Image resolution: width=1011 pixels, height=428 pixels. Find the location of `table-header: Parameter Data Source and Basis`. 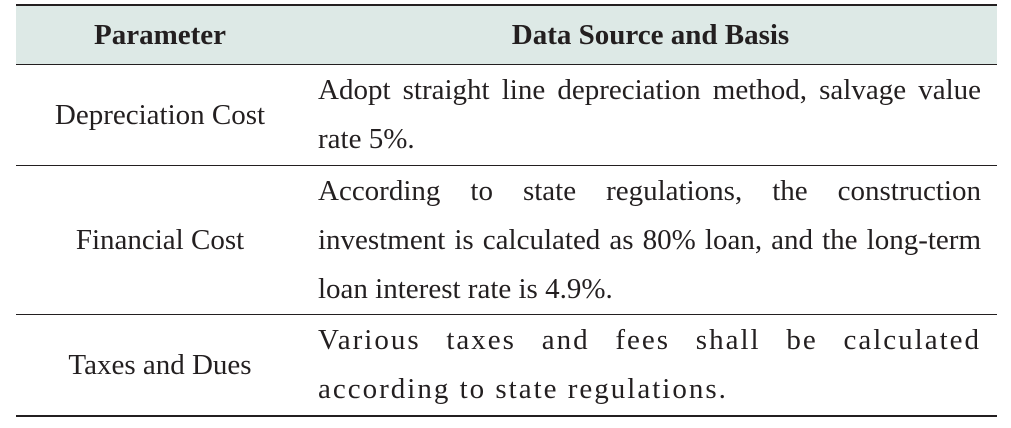

table-header: Parameter Data Source and Basis is located at coordinates (506, 34).